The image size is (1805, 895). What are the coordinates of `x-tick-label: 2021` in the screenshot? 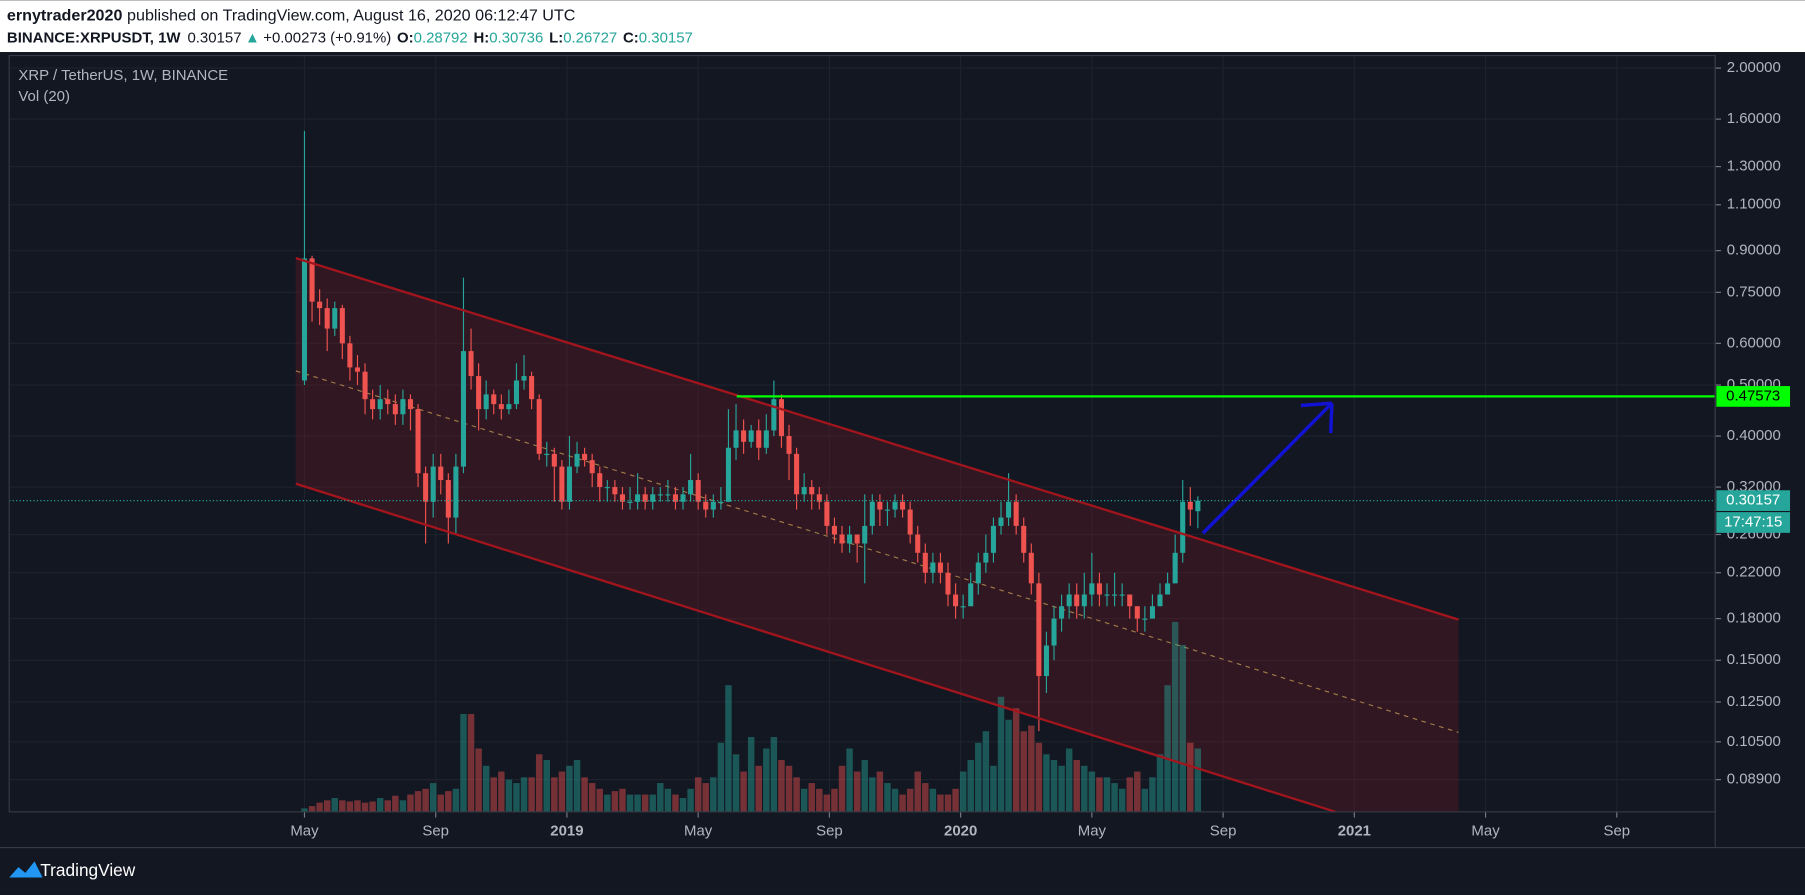 It's located at (1354, 830).